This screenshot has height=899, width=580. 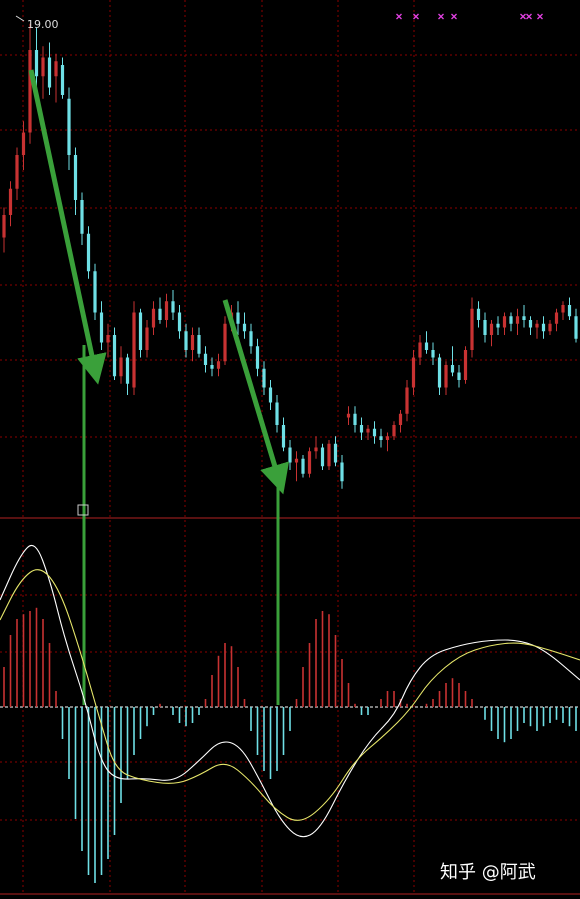 I want to click on signal-box, so click(x=83, y=510).